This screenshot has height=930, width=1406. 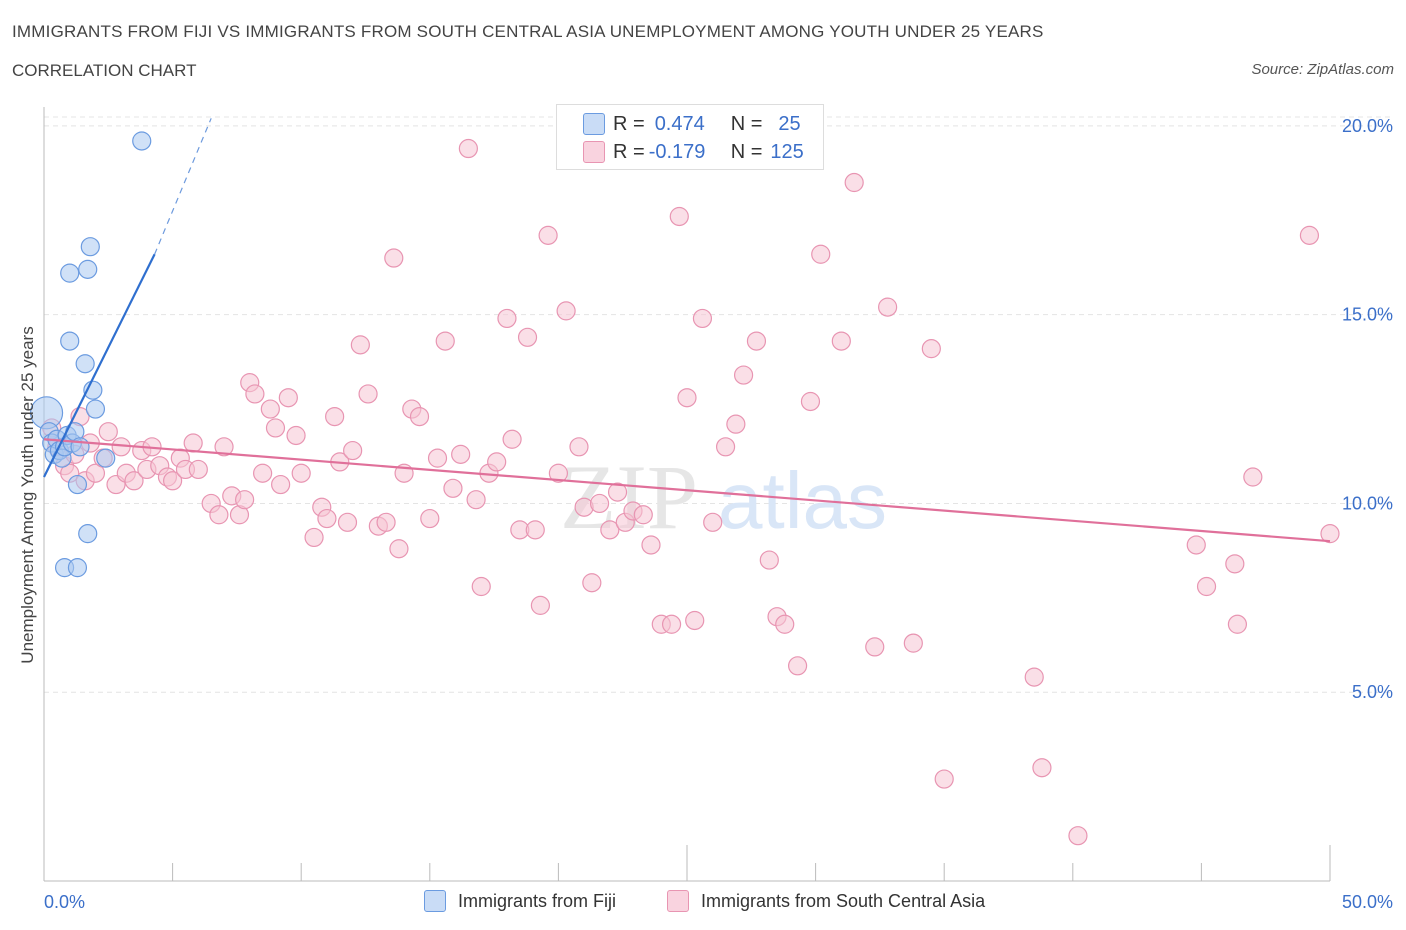 What do you see at coordinates (746, 151) in the screenshot?
I see `sca-n-label: N =` at bounding box center [746, 151].